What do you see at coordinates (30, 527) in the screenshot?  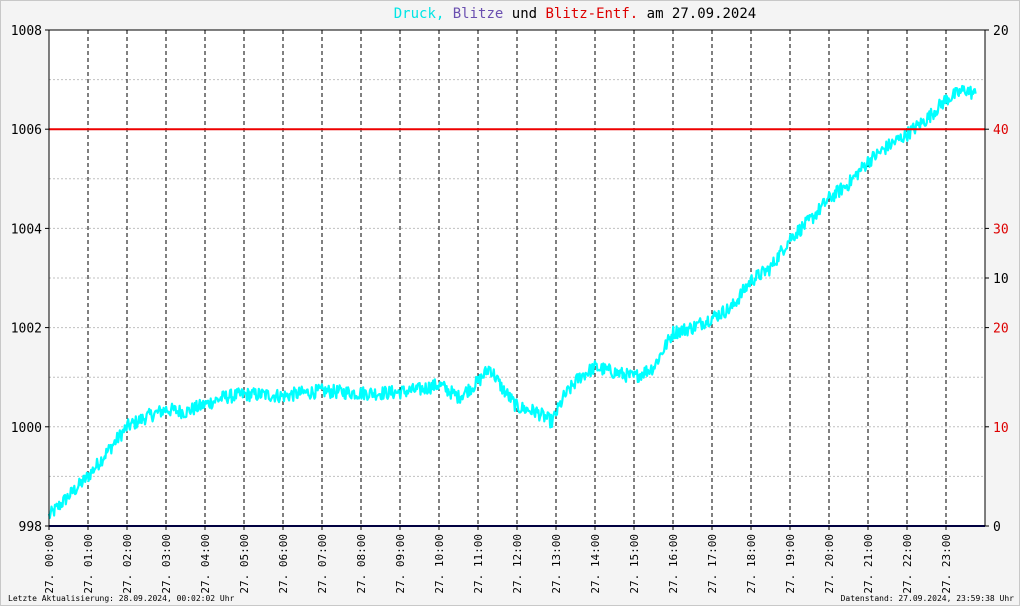 I see `y-left-tick-label: 998` at bounding box center [30, 527].